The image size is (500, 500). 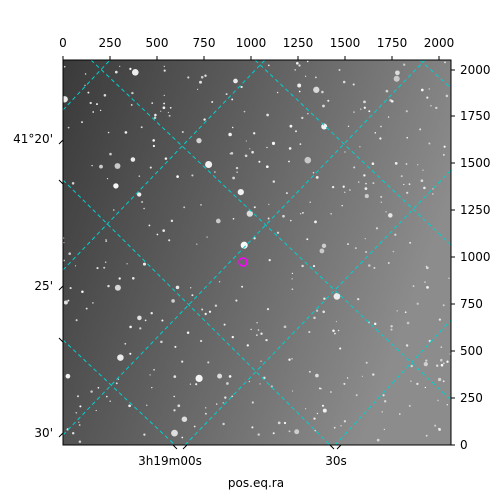 What do you see at coordinates (475, 210) in the screenshot?
I see `right-tick-label: 1250` at bounding box center [475, 210].